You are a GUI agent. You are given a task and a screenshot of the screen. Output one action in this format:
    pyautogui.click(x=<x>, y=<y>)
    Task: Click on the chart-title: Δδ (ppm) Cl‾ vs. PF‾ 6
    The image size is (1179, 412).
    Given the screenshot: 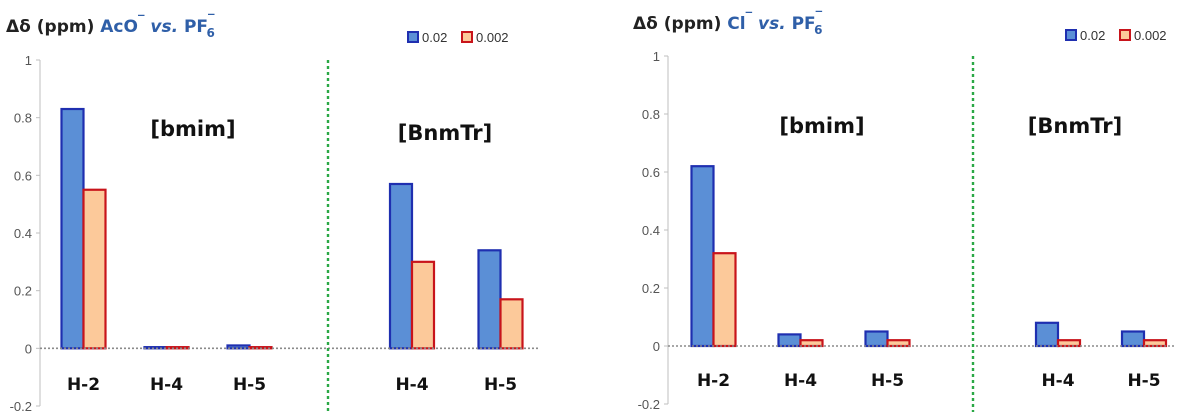 What is the action you would take?
    pyautogui.click(x=728, y=23)
    